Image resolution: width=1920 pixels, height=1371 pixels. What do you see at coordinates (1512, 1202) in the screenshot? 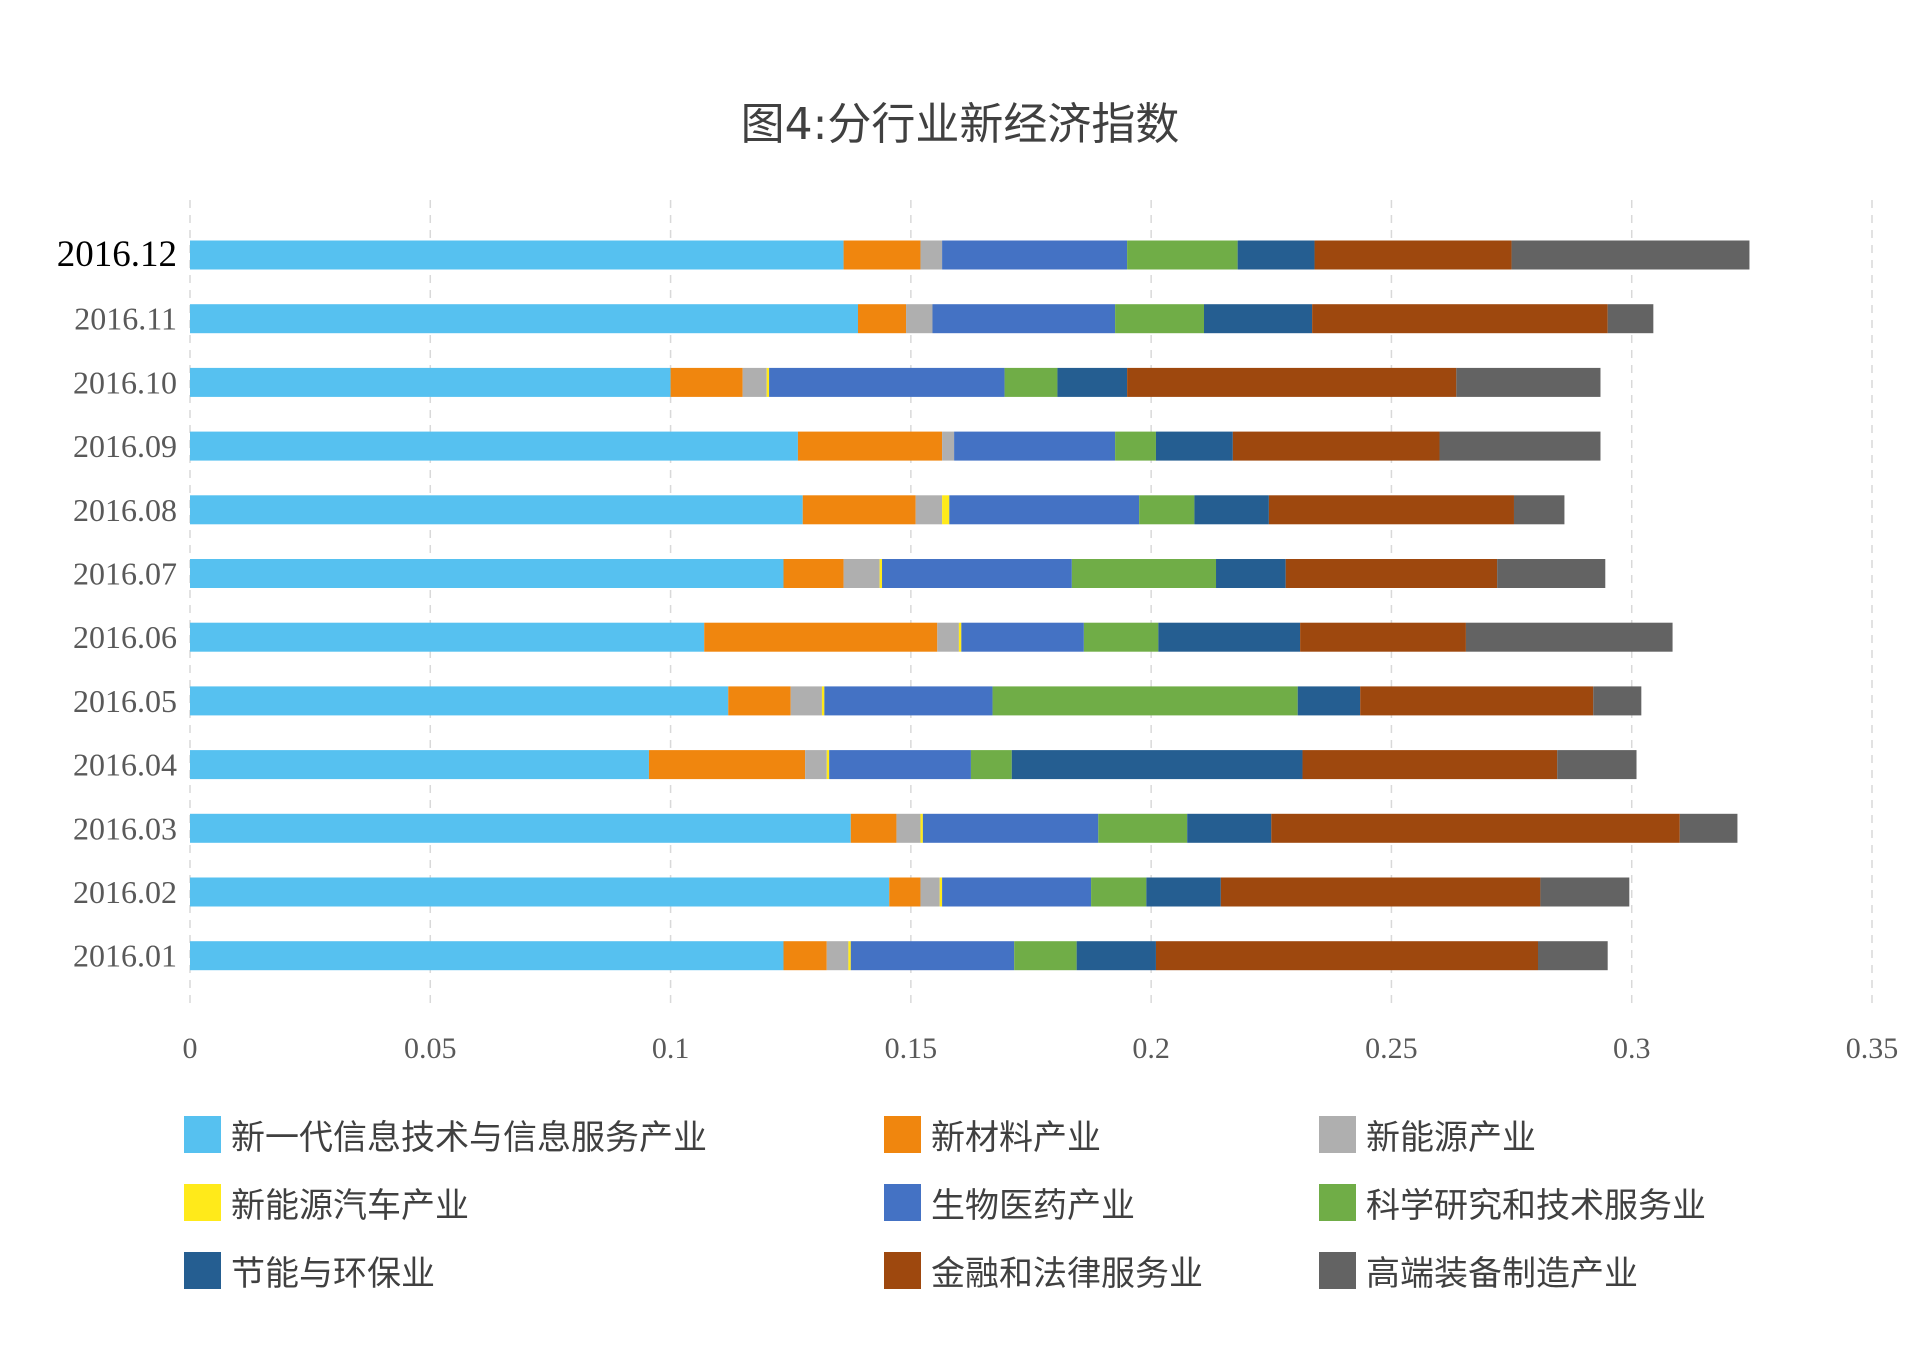
I see `legend-item: 科学研究和技术服务业` at bounding box center [1512, 1202].